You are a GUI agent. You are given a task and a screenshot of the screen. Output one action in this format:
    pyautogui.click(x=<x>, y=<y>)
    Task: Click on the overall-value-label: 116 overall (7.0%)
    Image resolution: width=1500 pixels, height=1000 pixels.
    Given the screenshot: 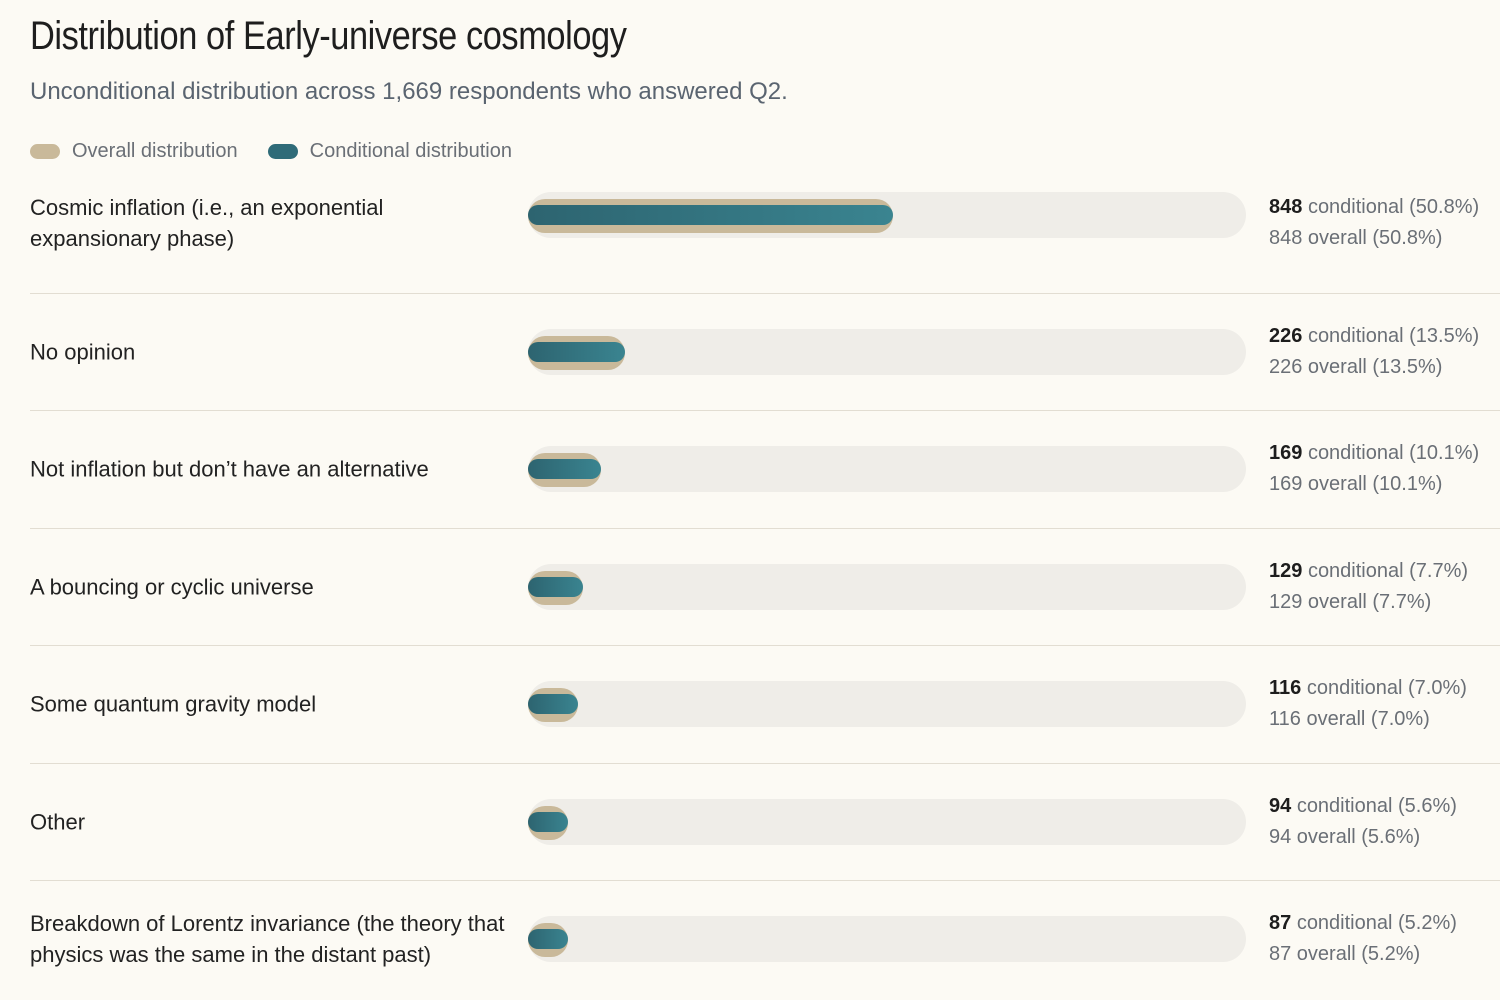 What is the action you would take?
    pyautogui.click(x=1349, y=719)
    